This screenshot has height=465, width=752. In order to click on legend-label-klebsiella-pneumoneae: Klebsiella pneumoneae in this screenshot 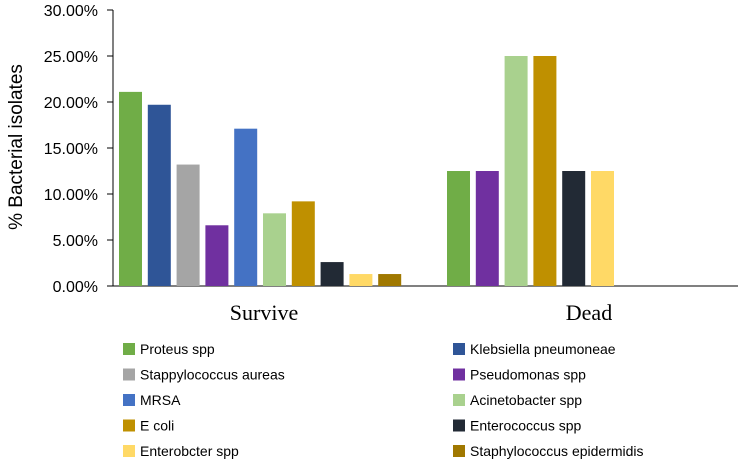, I will do `click(543, 349)`.